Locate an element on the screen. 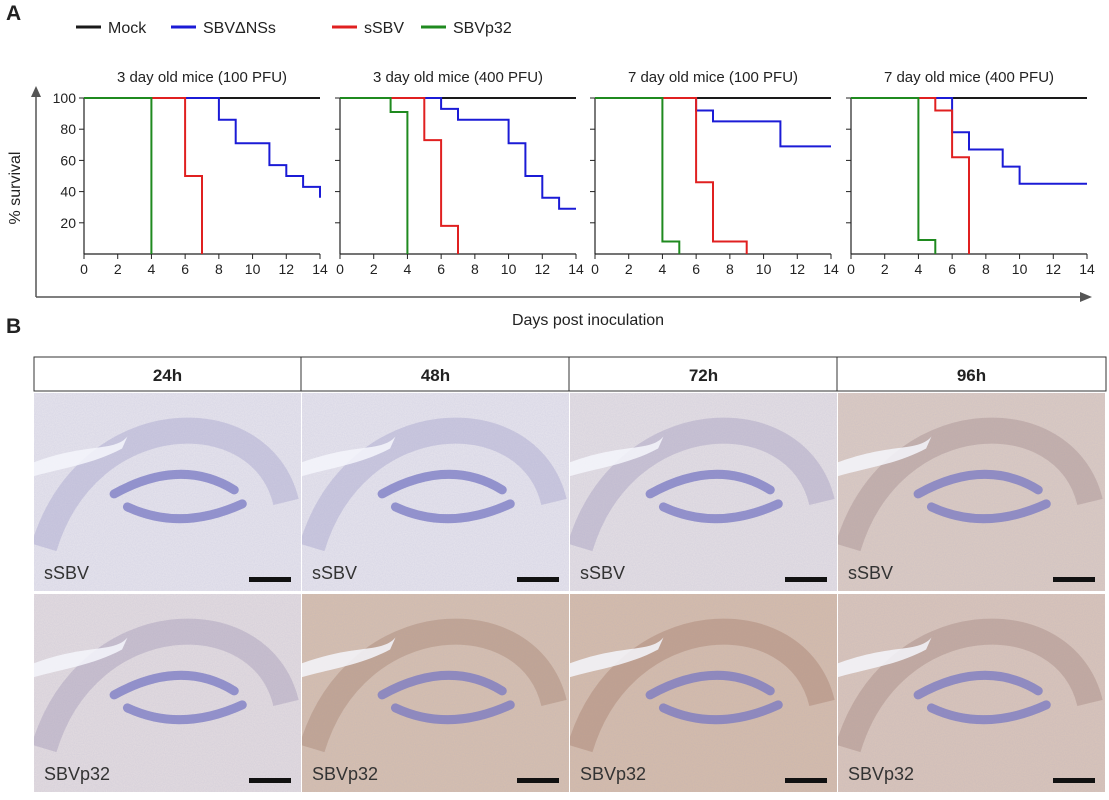  micrograph-sSBV-24h: sSBV is located at coordinates (167, 492).